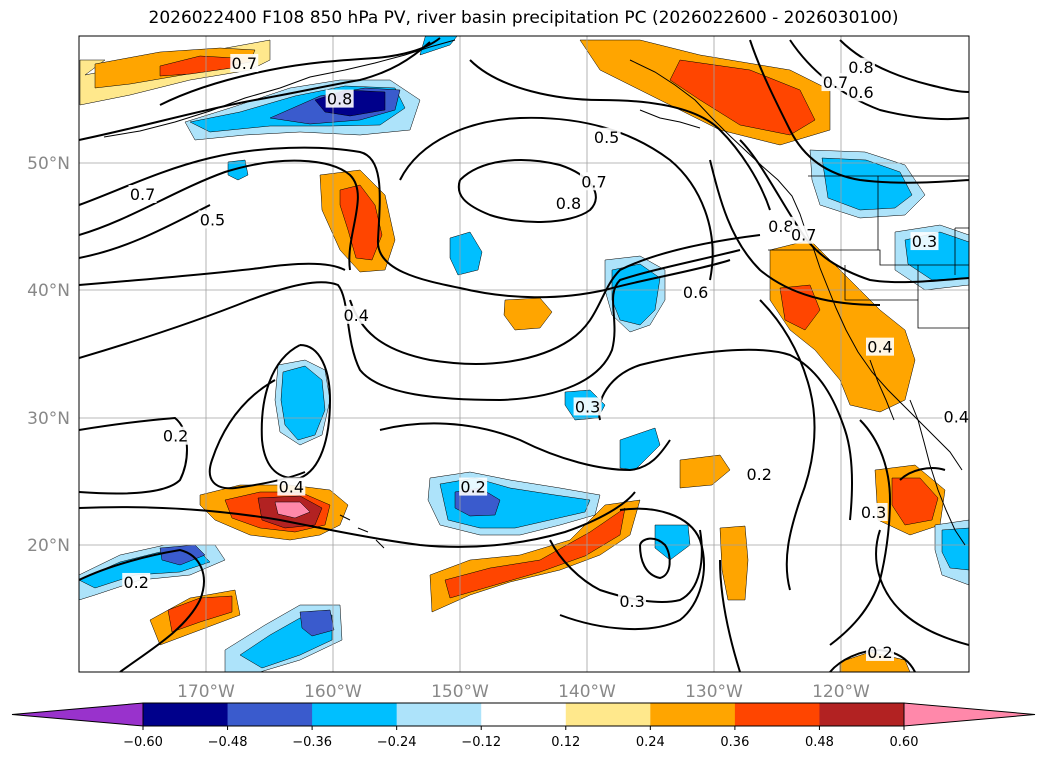 This screenshot has width=1047, height=765. What do you see at coordinates (333, 692) in the screenshot?
I see `lon-label-160w: 160°W` at bounding box center [333, 692].